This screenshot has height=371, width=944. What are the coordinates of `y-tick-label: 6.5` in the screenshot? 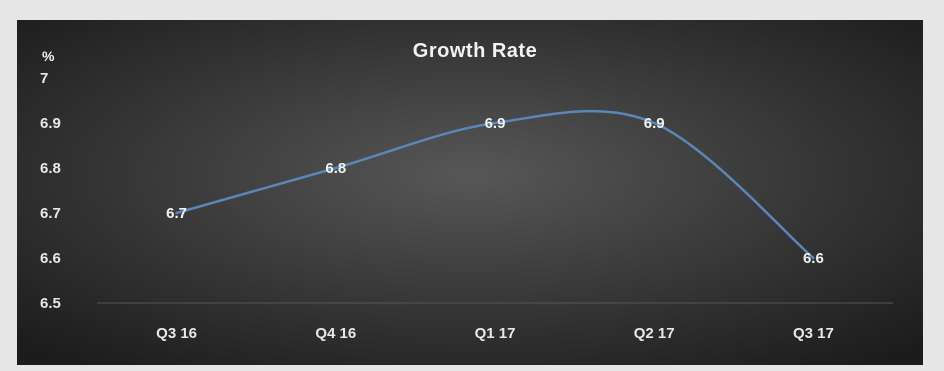 It's located at (50, 303).